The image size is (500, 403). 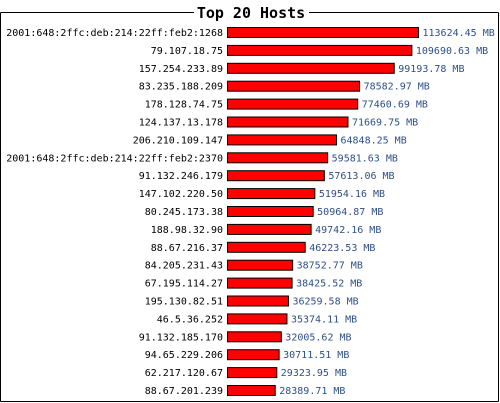 What do you see at coordinates (187, 51) in the screenshot?
I see `host-label: 79.107.18.75` at bounding box center [187, 51].